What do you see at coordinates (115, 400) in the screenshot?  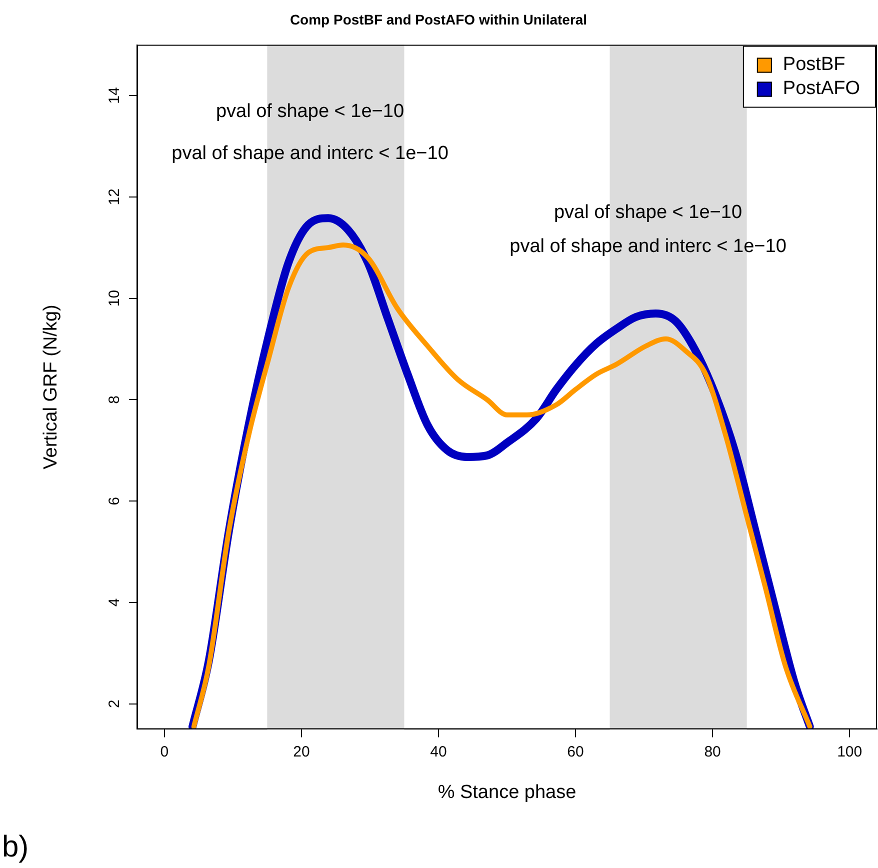 I see `y-tick-label: 8` at bounding box center [115, 400].